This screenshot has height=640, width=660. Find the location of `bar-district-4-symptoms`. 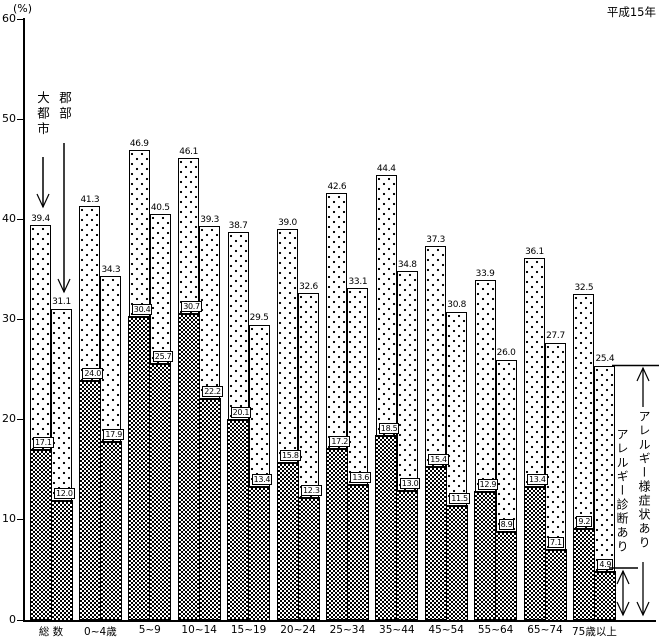

bar-district-4-symptoms is located at coordinates (259, 472).